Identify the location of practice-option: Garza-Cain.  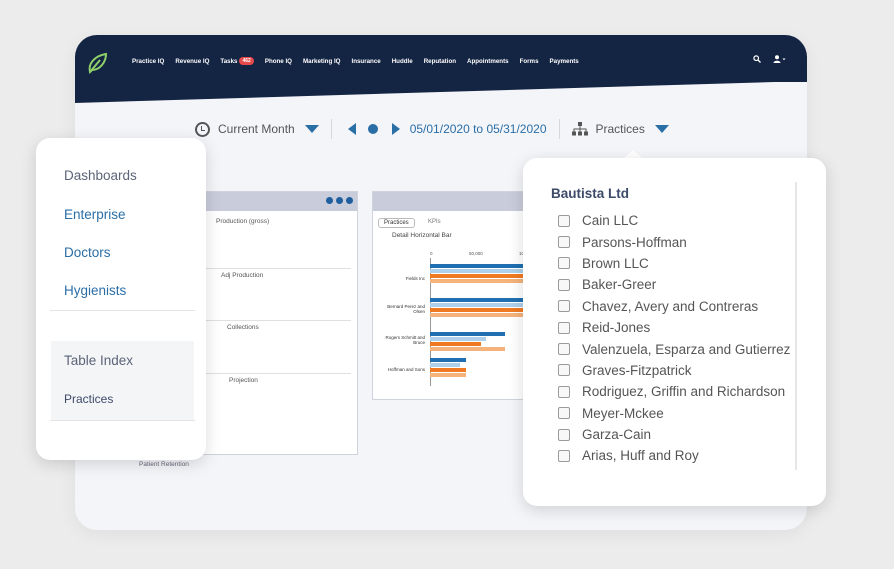
(693, 434).